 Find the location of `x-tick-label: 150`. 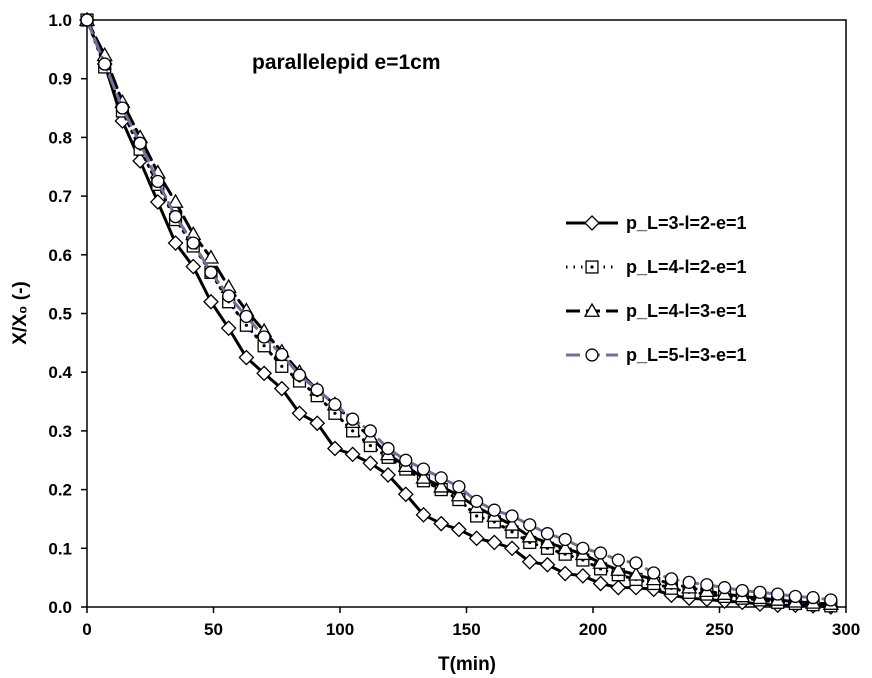

x-tick-label: 150 is located at coordinates (466, 629).